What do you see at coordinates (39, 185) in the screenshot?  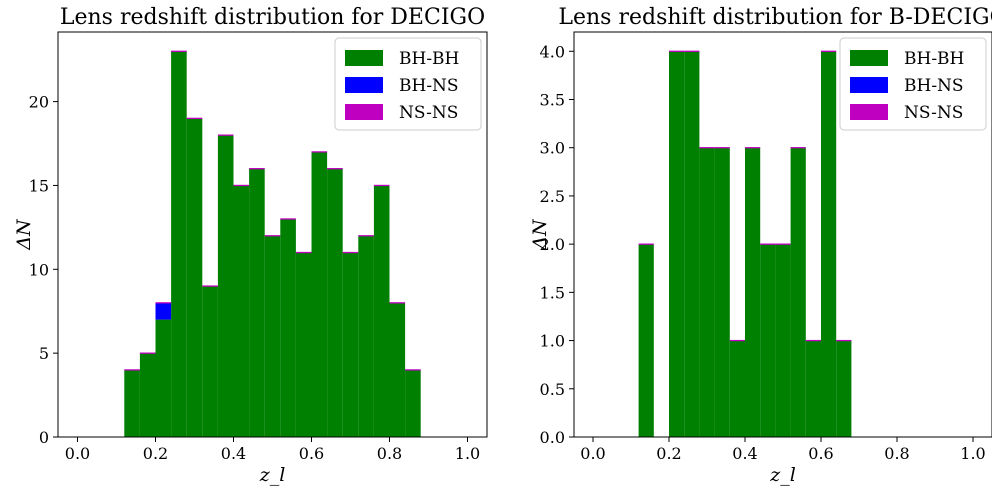 I see `y-tick-label: 15` at bounding box center [39, 185].